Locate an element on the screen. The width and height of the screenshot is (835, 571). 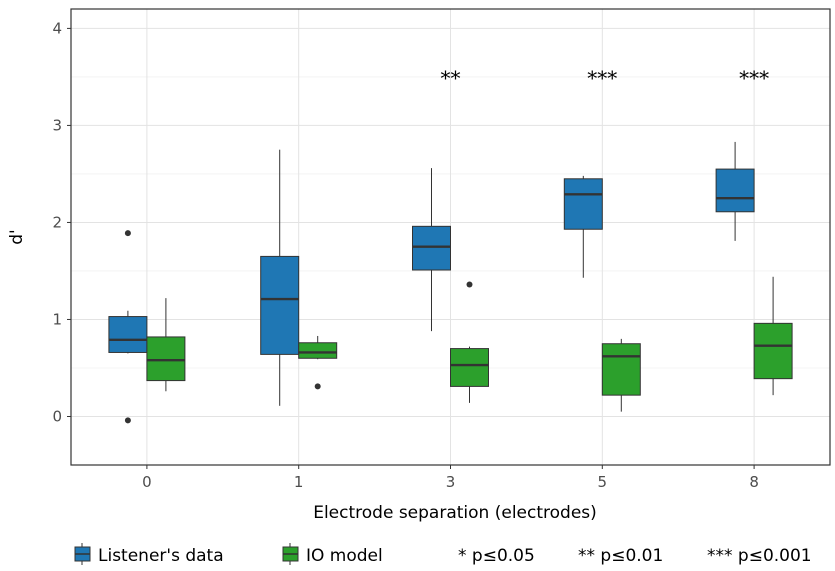
significance-label: ** is located at coordinates (451, 78).